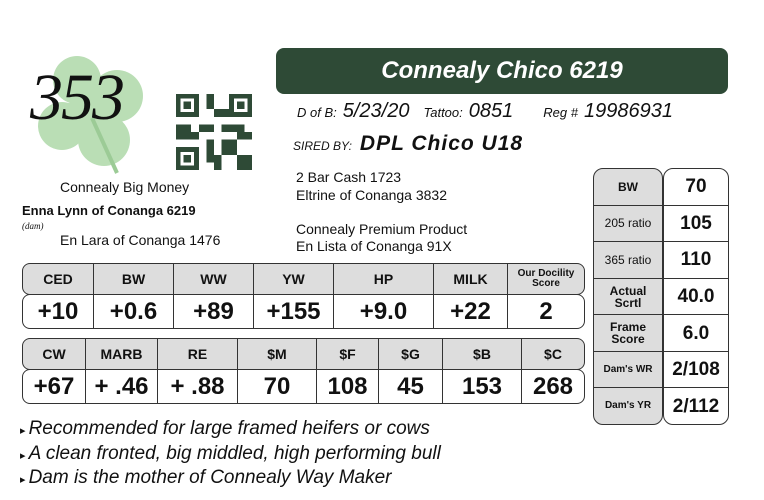 This screenshot has width=764, height=500. Describe the element at coordinates (349, 177) in the screenshot. I see `sire-sire-sire: 2 Bar Cash 1723` at that location.